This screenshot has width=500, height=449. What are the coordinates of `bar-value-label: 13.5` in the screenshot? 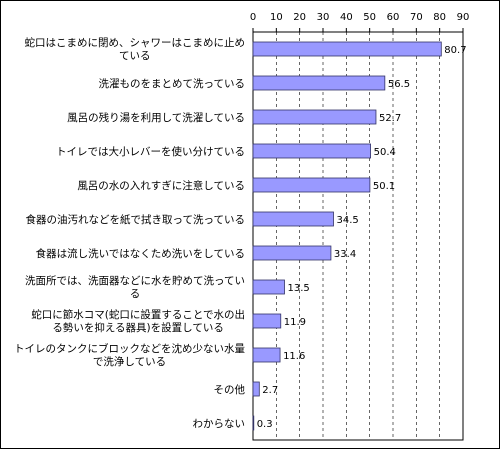 It's located at (299, 288).